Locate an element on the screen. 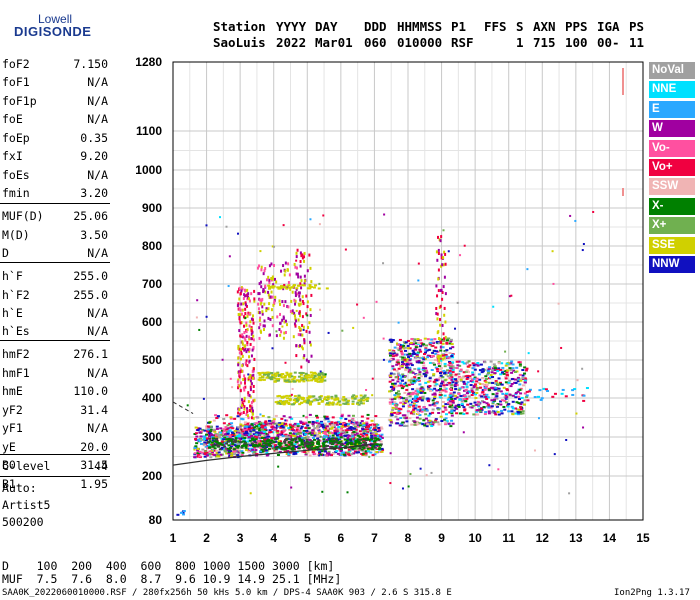  x-tick-label: 14 is located at coordinates (610, 538).